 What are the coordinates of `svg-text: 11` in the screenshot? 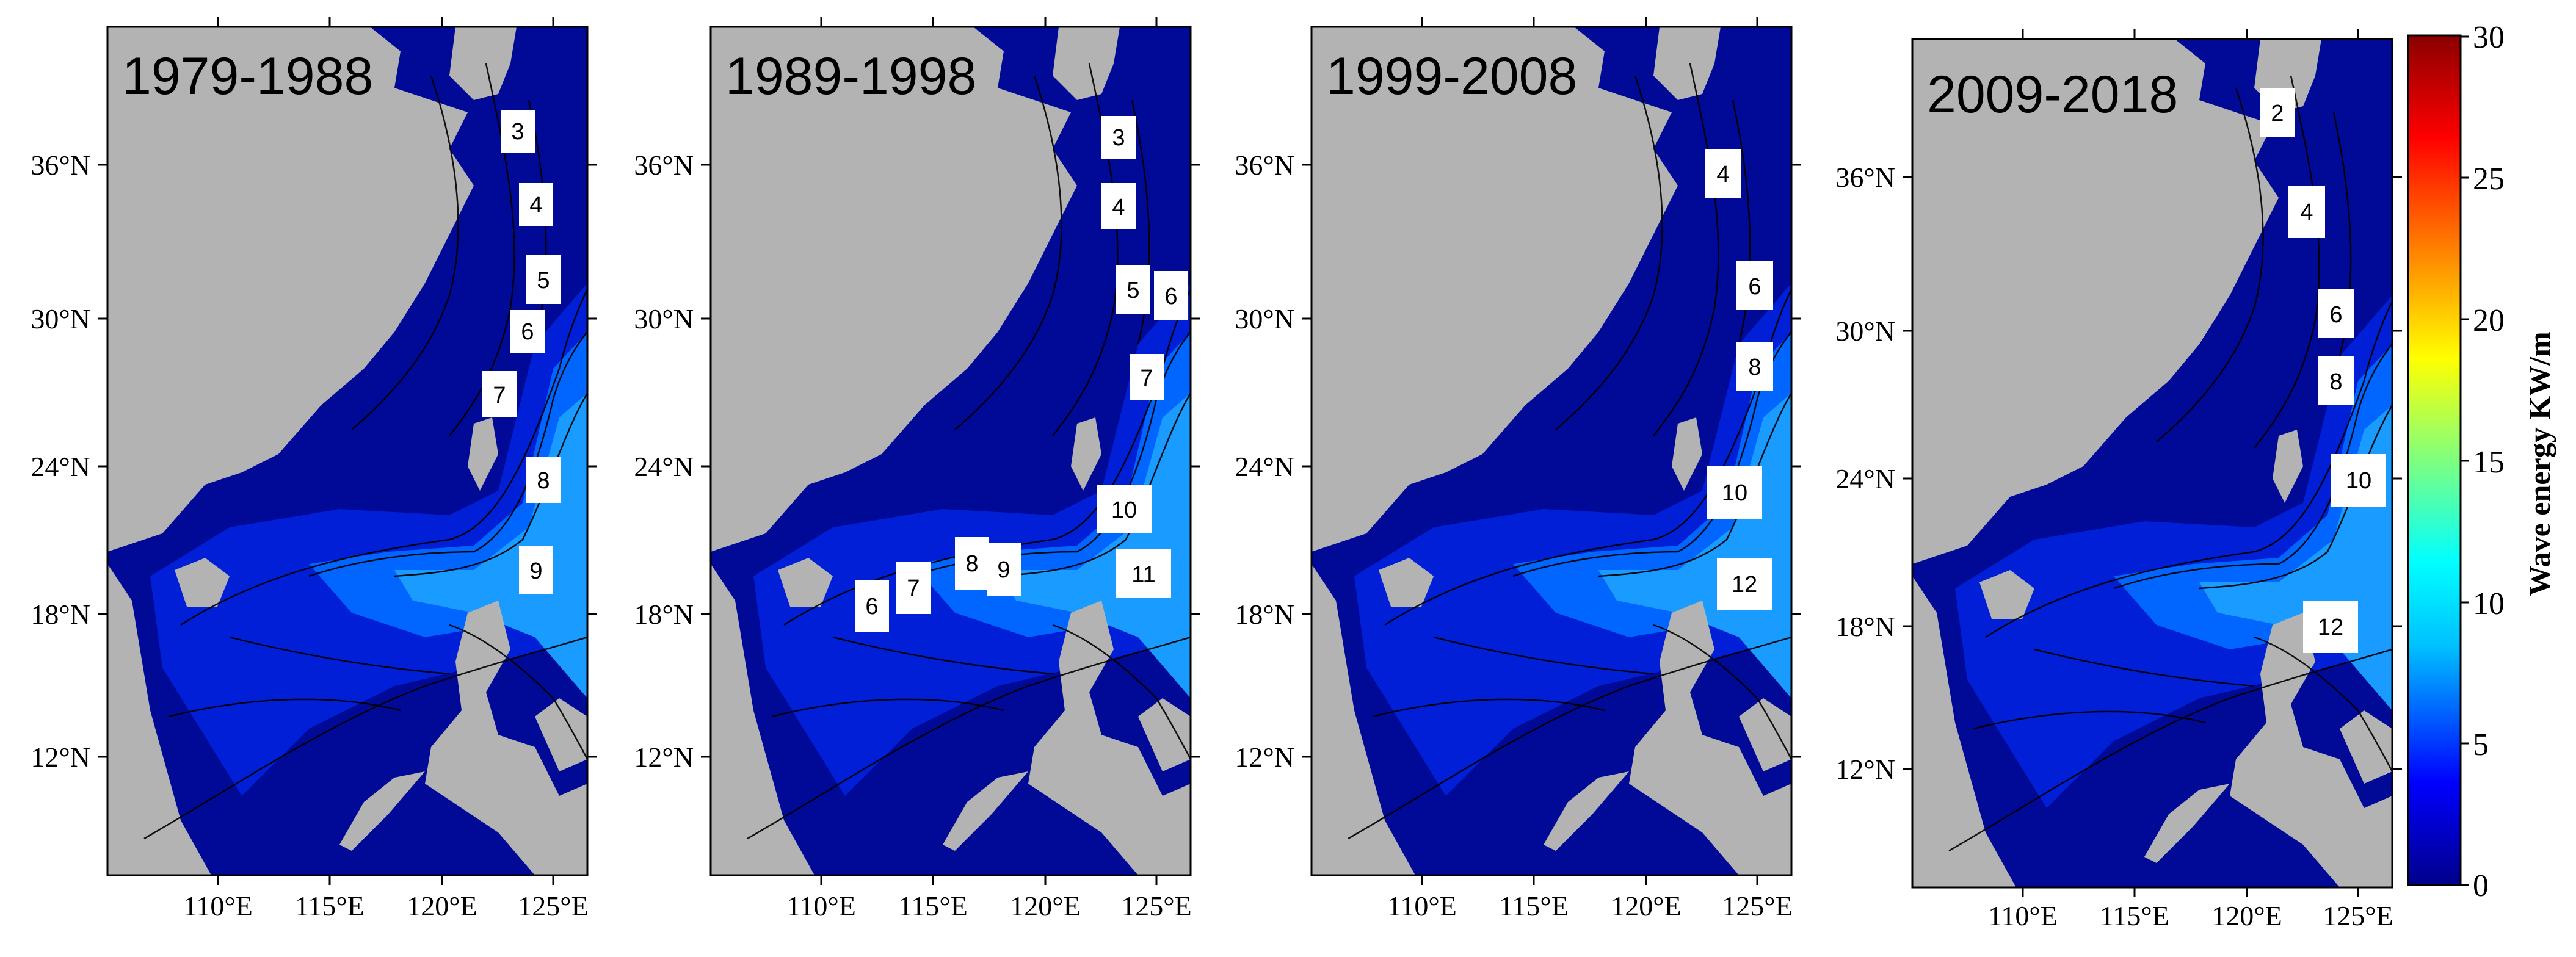 It's located at (1143, 575).